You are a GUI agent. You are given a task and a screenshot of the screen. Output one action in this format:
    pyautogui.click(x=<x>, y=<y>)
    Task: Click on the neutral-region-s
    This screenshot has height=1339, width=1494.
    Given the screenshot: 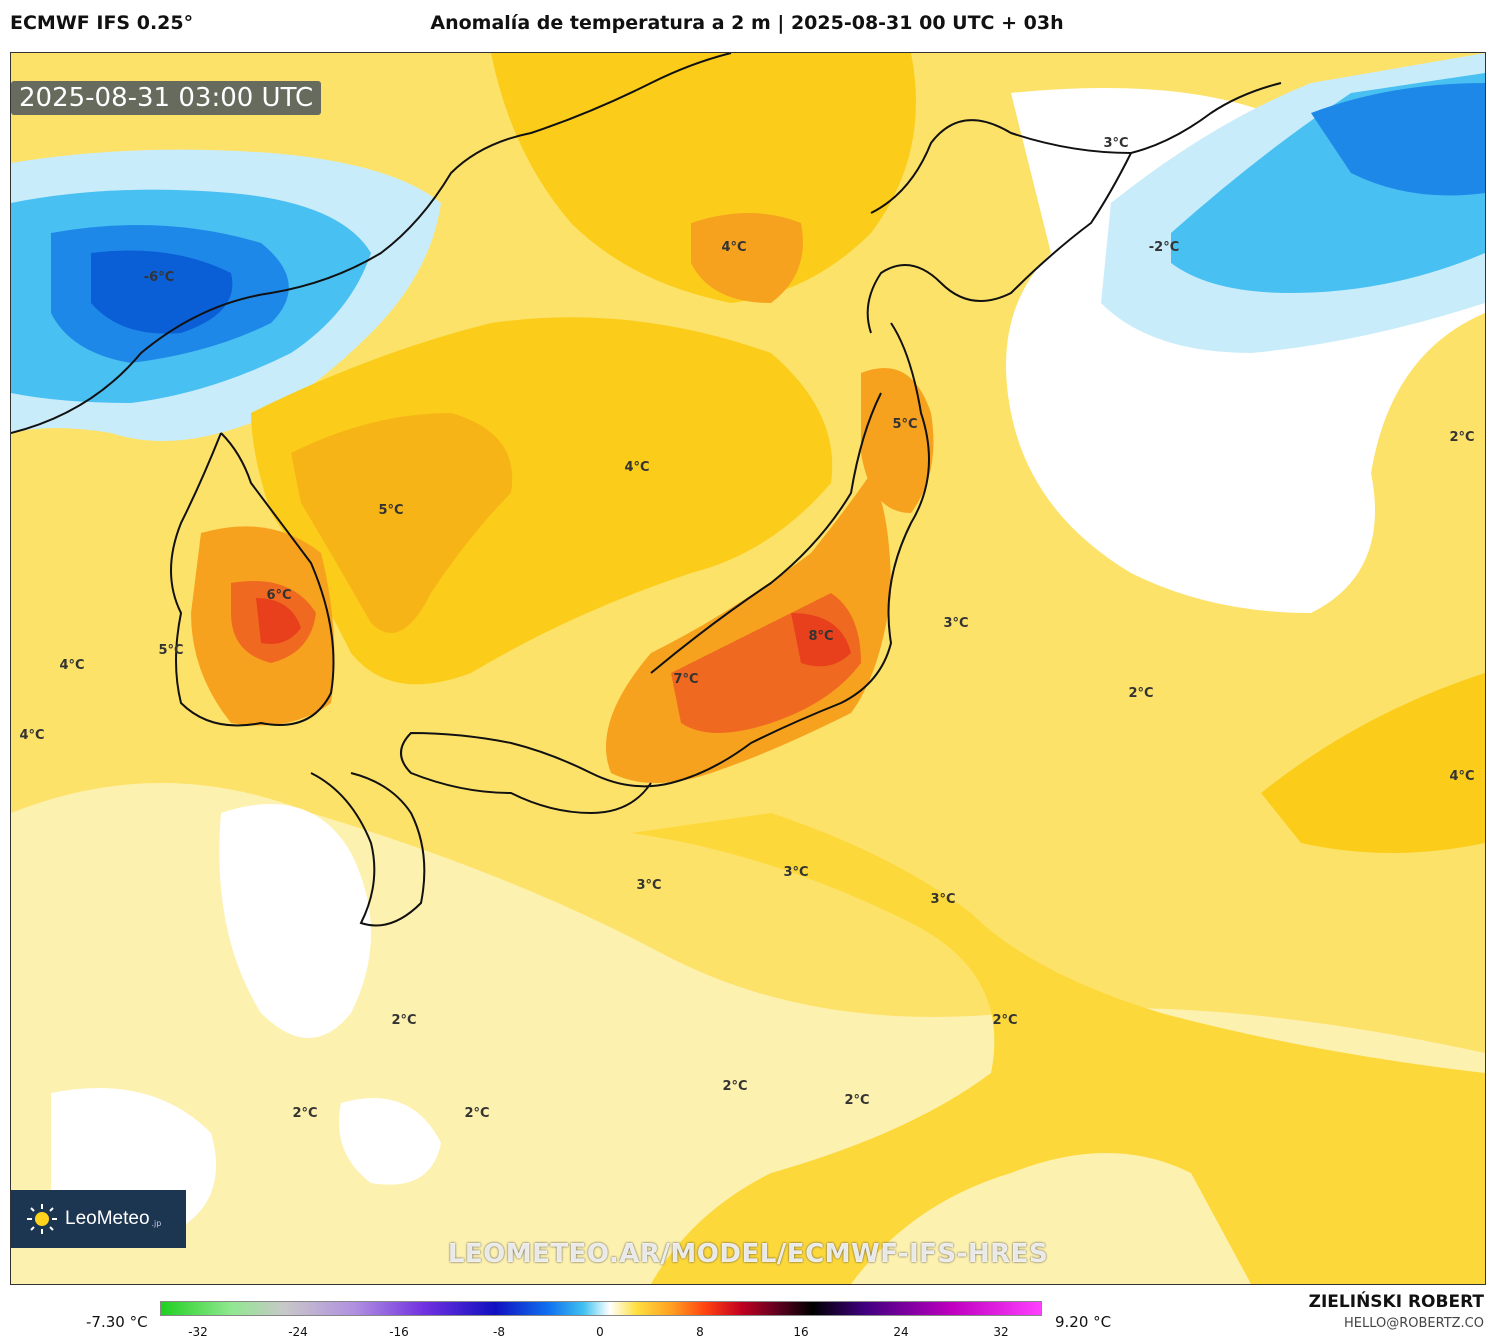 What is the action you would take?
    pyautogui.click(x=390, y=1141)
    